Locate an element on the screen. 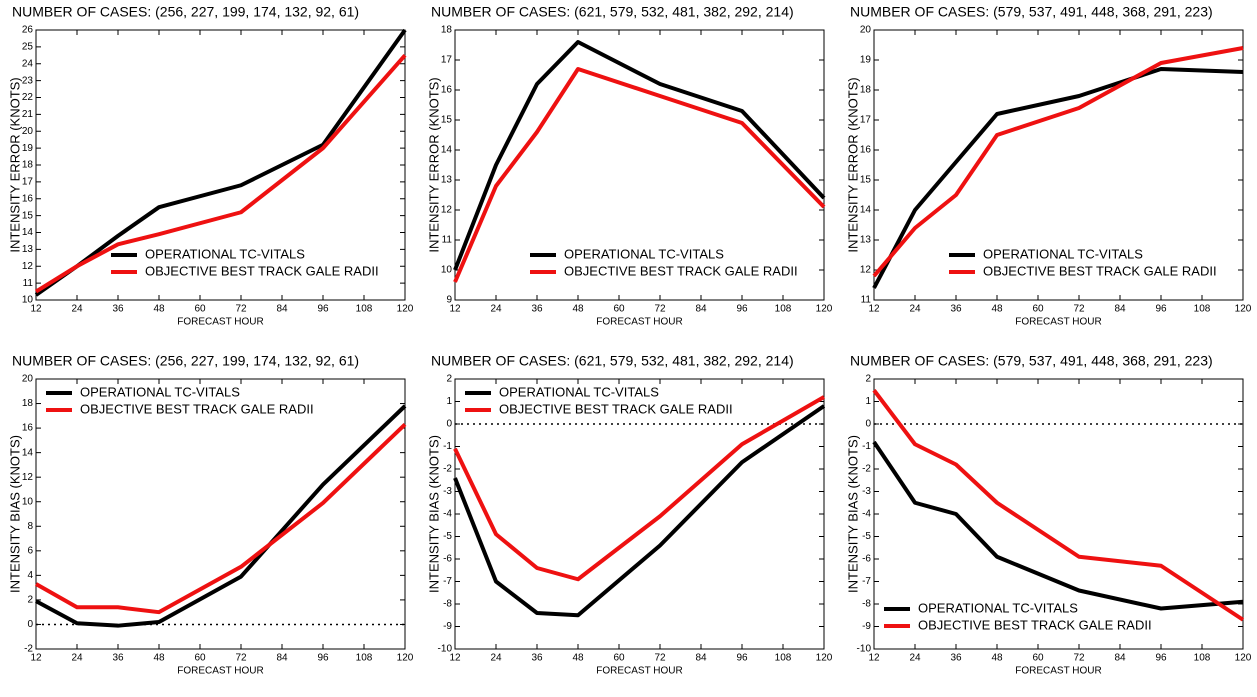 This screenshot has height=697, width=1257. x-tick-label: 36 is located at coordinates (118, 309).